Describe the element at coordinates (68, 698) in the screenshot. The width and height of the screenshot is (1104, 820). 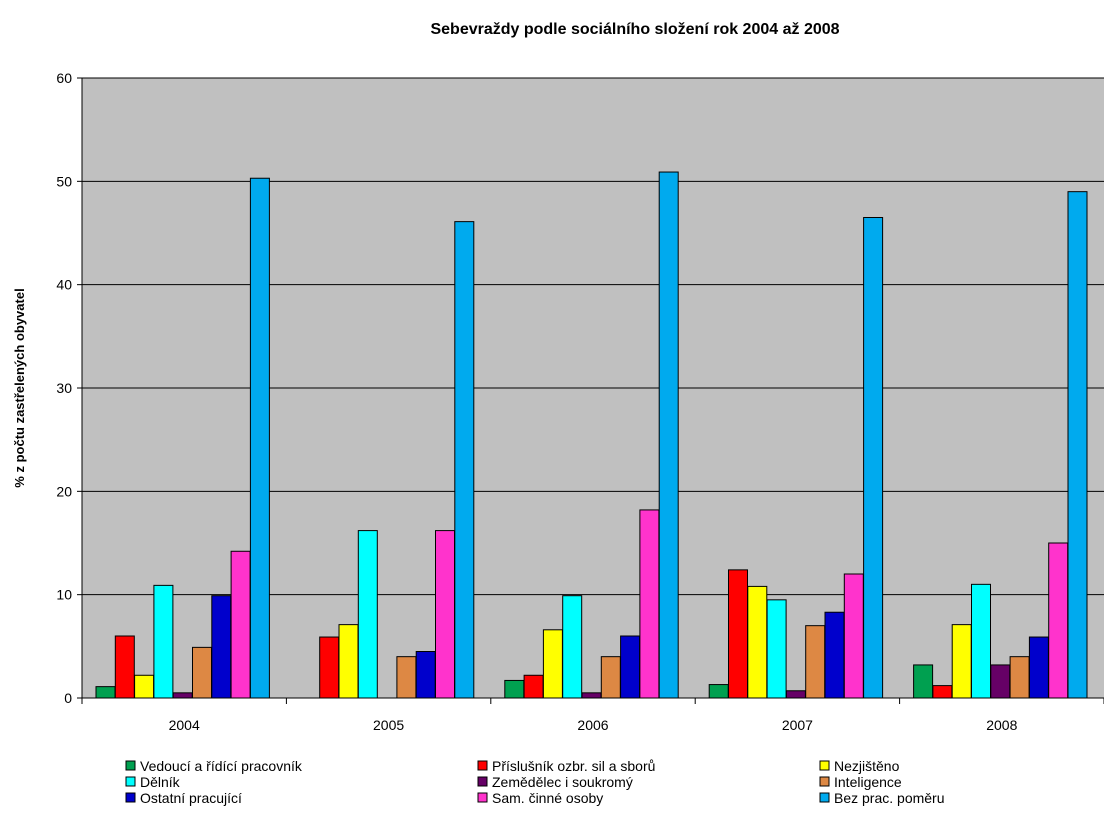
I see `y-tick-label: 0` at that location.